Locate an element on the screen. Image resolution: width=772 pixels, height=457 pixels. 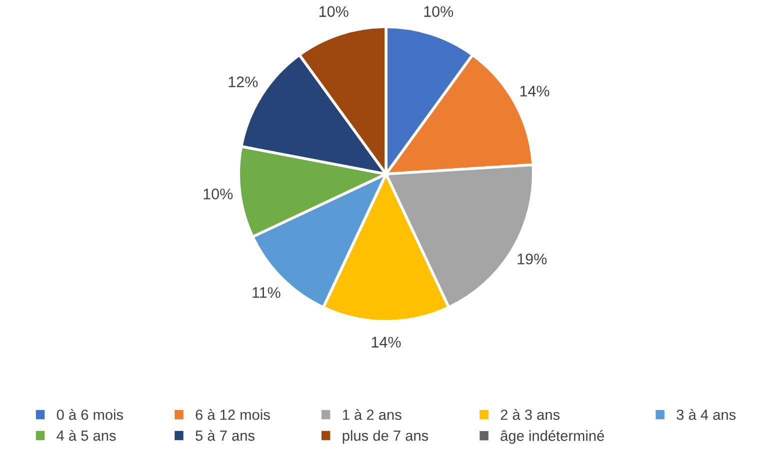
data-label: 19% is located at coordinates (532, 259).